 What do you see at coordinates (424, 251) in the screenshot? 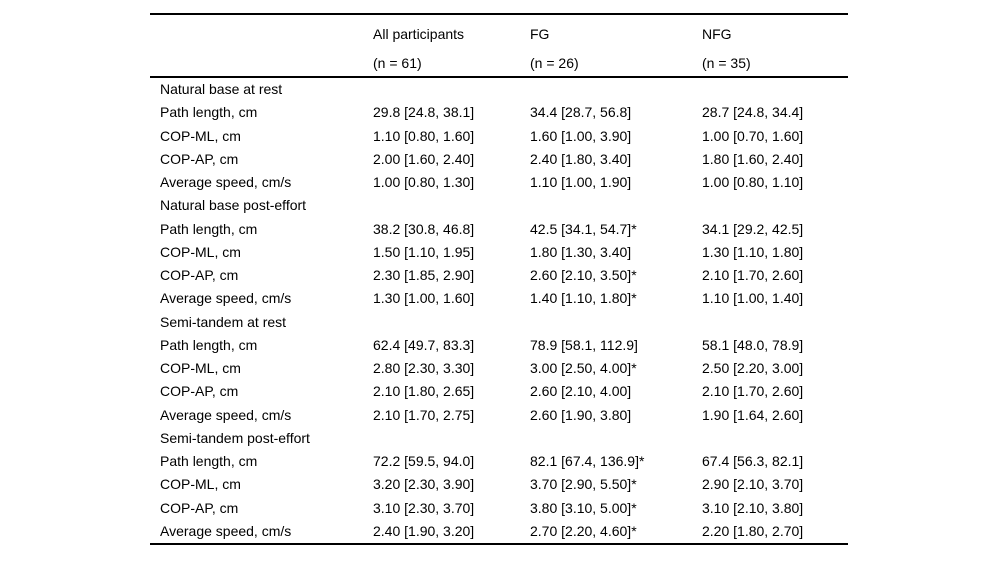
I see `value-cell-all-participants: 1.50 [1.10, 1.95]` at bounding box center [424, 251].